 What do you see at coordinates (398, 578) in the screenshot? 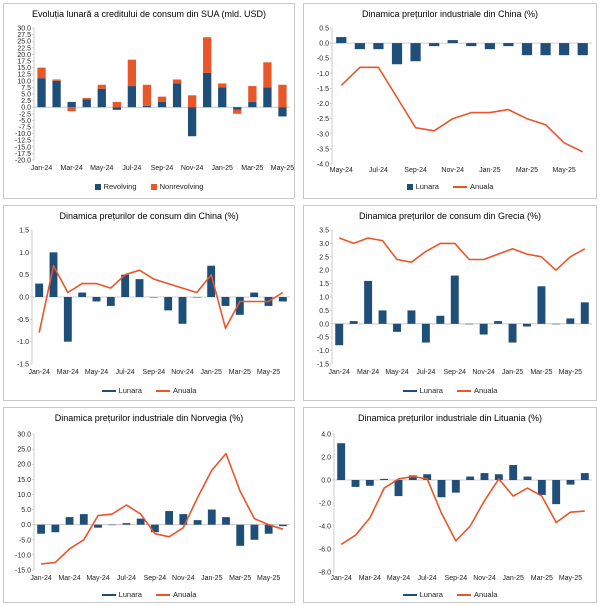
I see `x-tick-label: May-24` at bounding box center [398, 578].